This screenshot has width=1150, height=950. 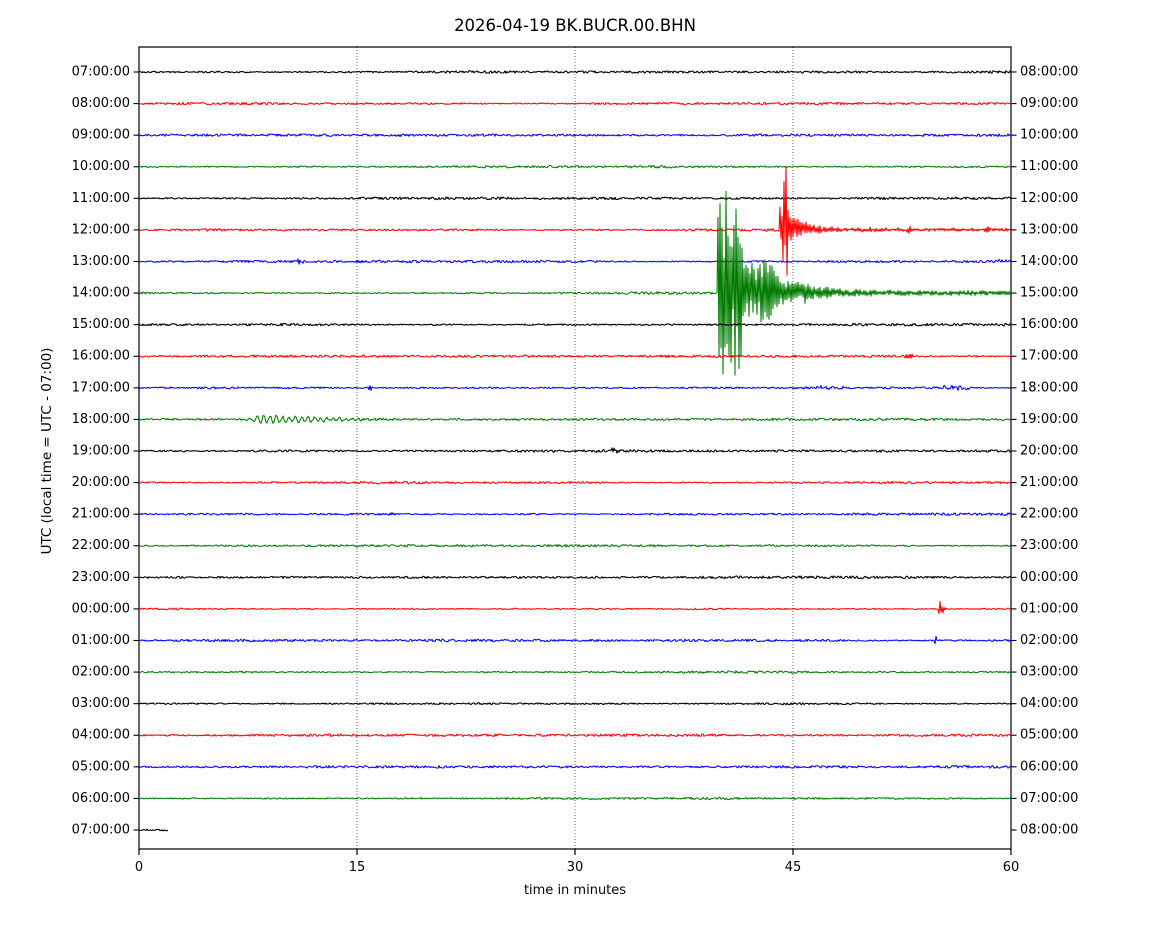 I want to click on trace-03:00:00, so click(x=574, y=704).